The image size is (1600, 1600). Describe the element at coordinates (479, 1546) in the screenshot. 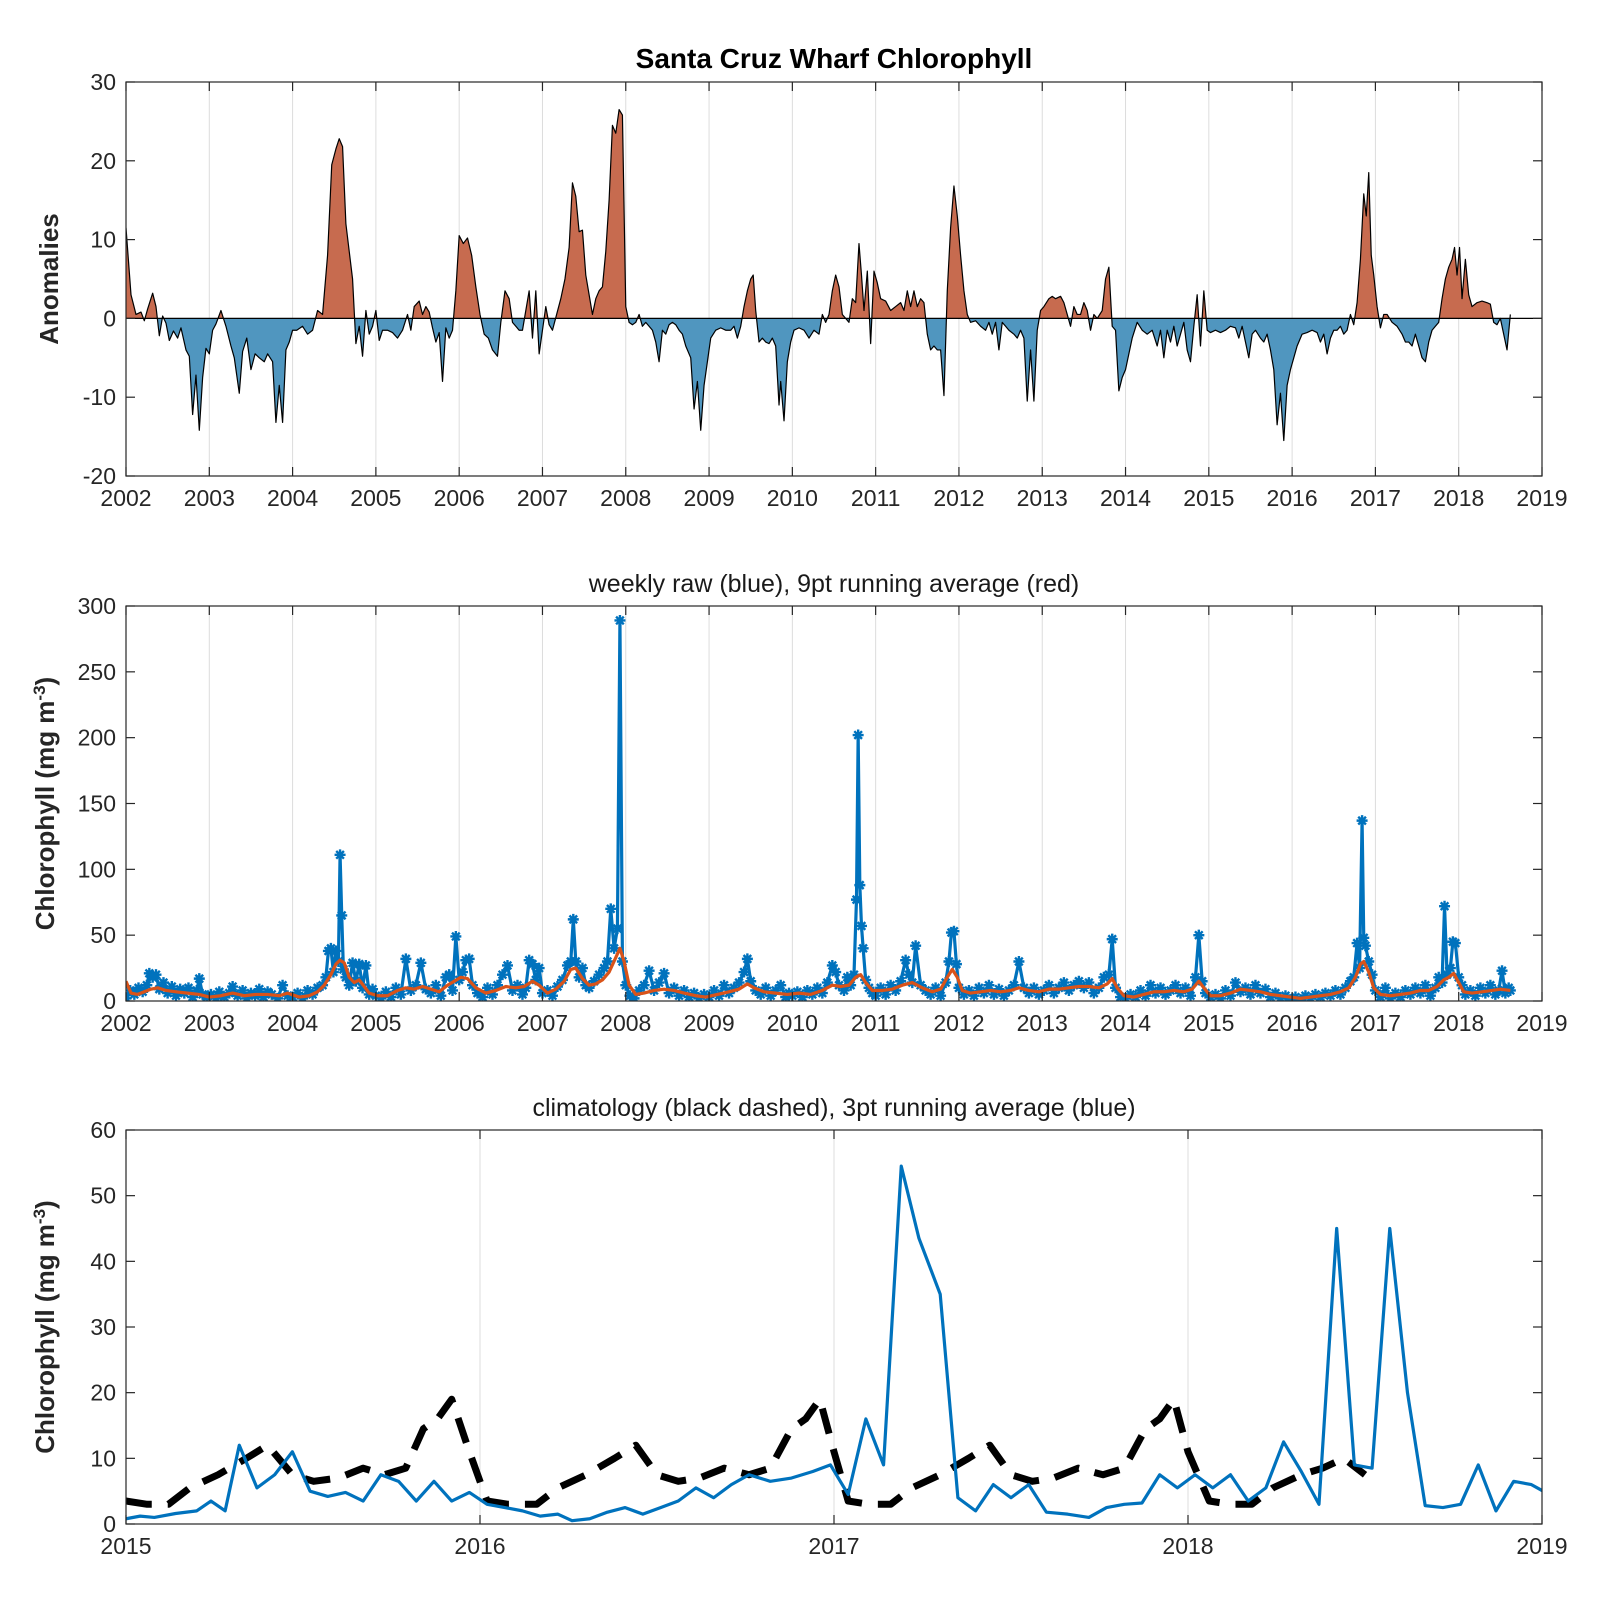

I see `x-tick-label: 2016` at that location.